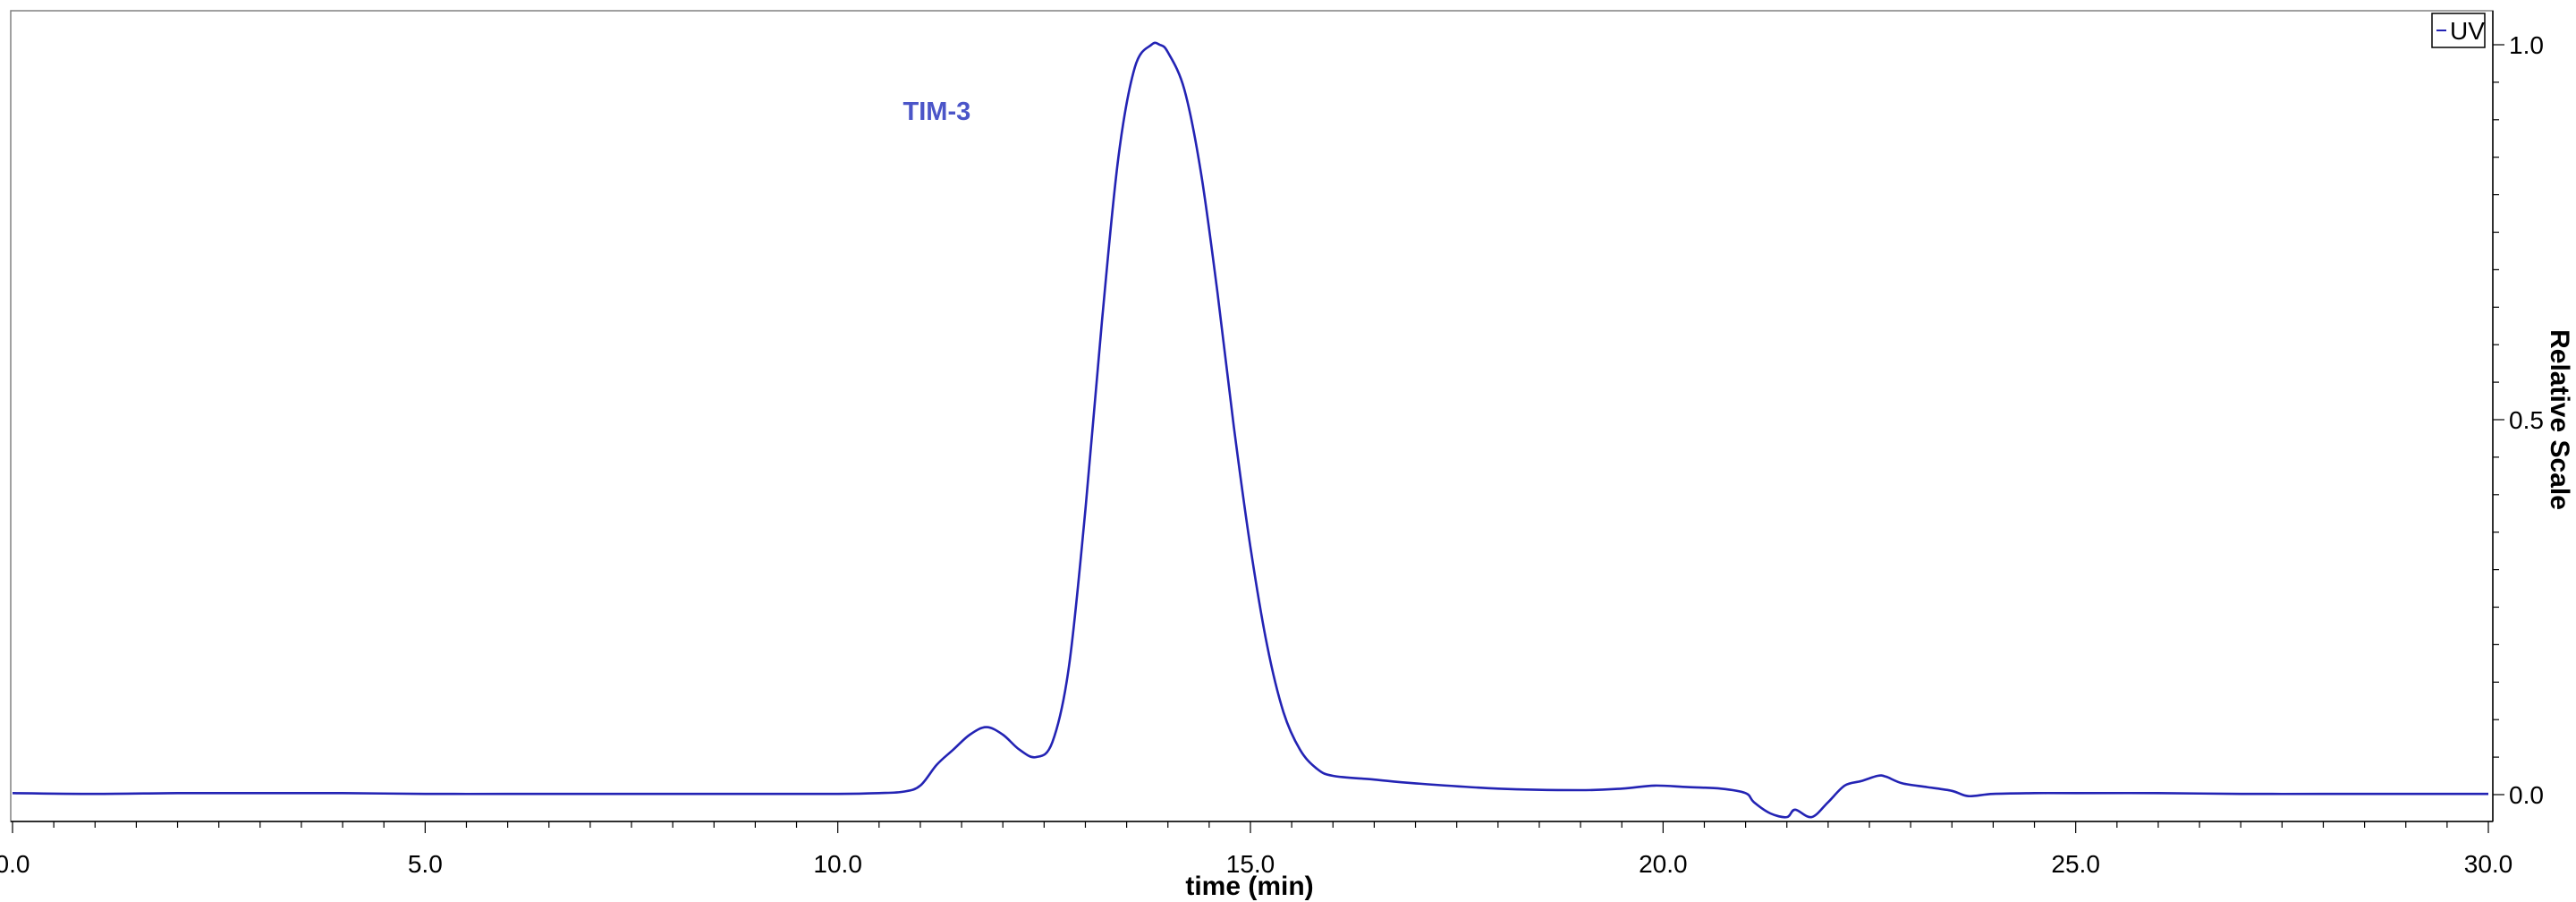  I want to click on peak-annotation-label: TIM-3, so click(937, 112).